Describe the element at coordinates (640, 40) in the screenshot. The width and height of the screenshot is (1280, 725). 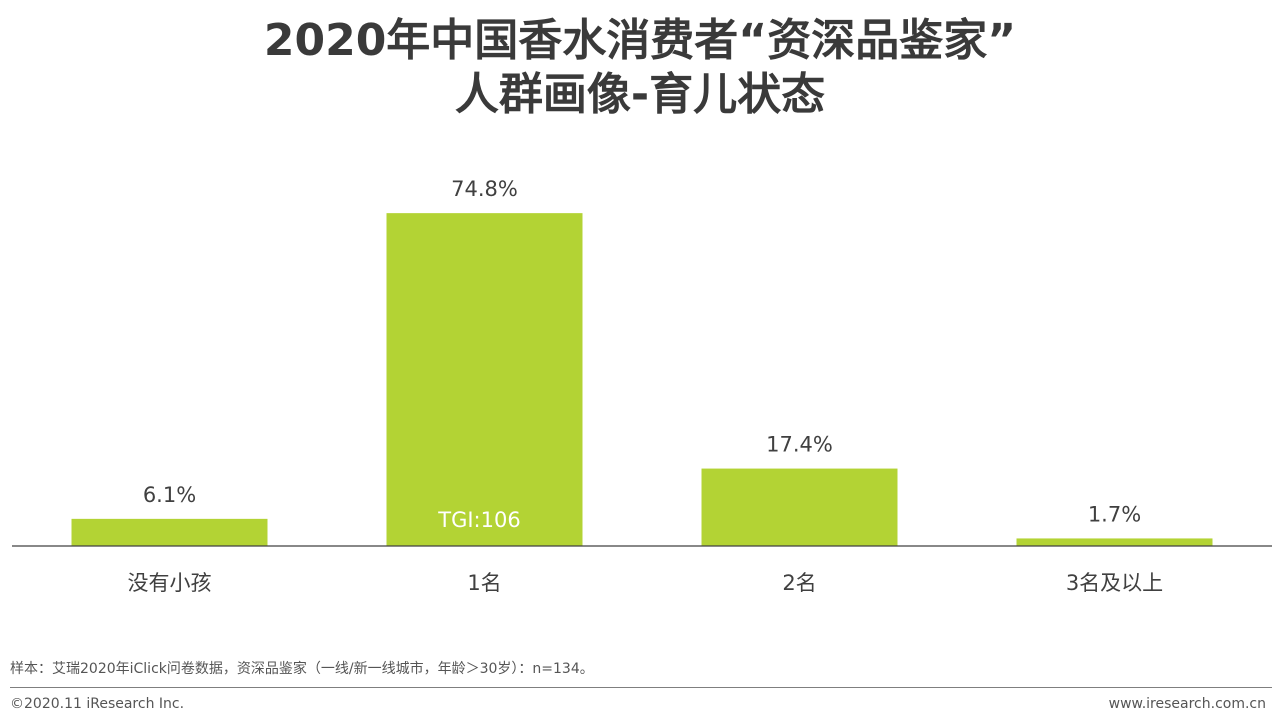
I see `chart-title-line-1: 2020年中国香水消费者“资深品鉴家”` at that location.